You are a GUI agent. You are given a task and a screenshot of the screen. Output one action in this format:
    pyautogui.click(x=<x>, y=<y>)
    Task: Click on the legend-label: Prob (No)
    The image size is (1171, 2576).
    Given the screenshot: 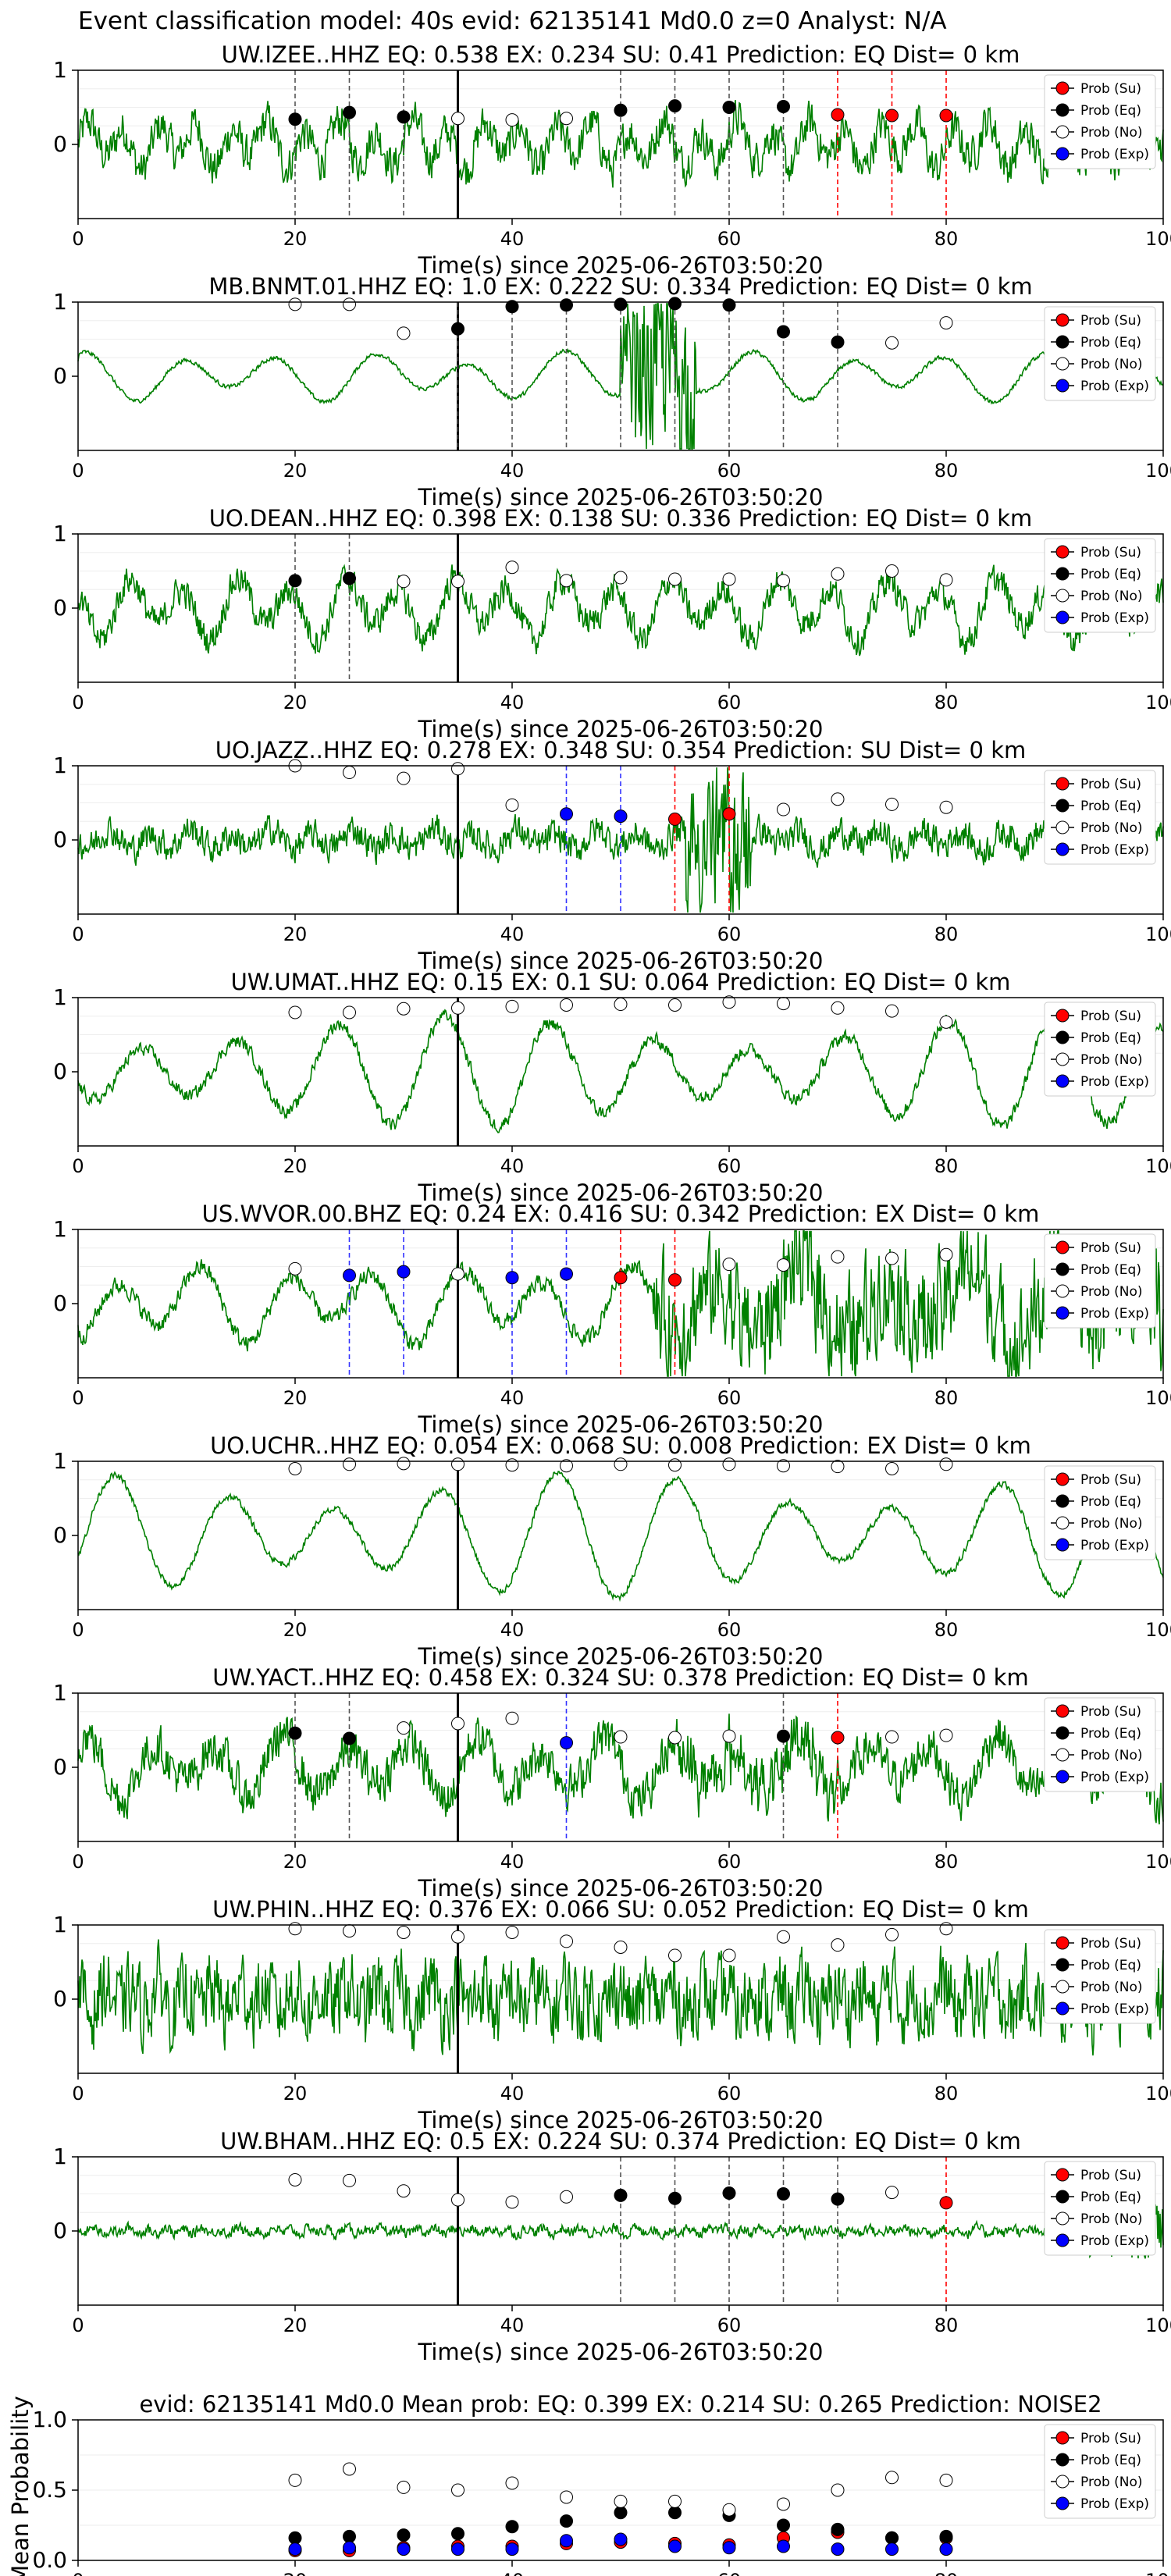 What is the action you would take?
    pyautogui.click(x=1111, y=1060)
    